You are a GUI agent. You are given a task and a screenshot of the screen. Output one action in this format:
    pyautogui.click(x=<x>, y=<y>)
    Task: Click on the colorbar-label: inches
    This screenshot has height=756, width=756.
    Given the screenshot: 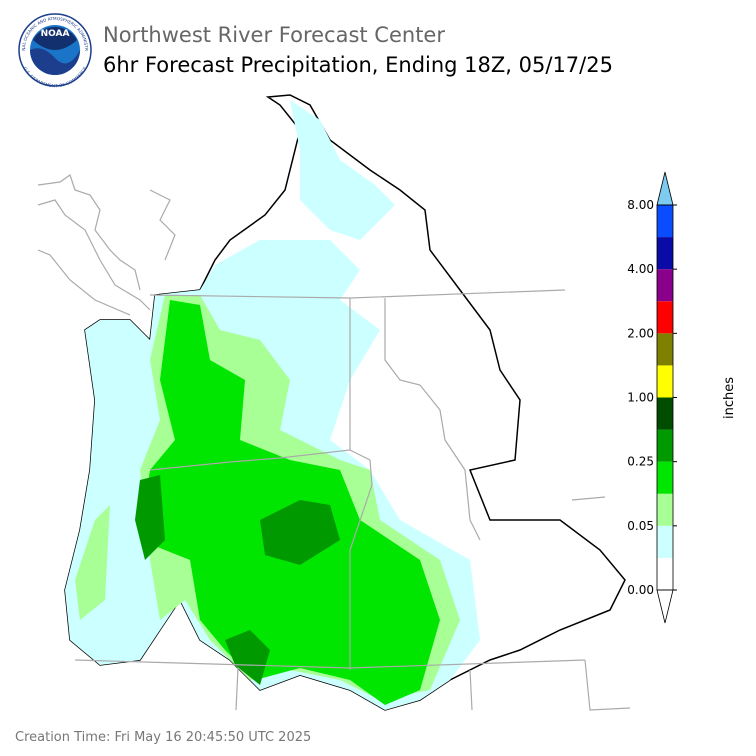 What is the action you would take?
    pyautogui.click(x=729, y=398)
    